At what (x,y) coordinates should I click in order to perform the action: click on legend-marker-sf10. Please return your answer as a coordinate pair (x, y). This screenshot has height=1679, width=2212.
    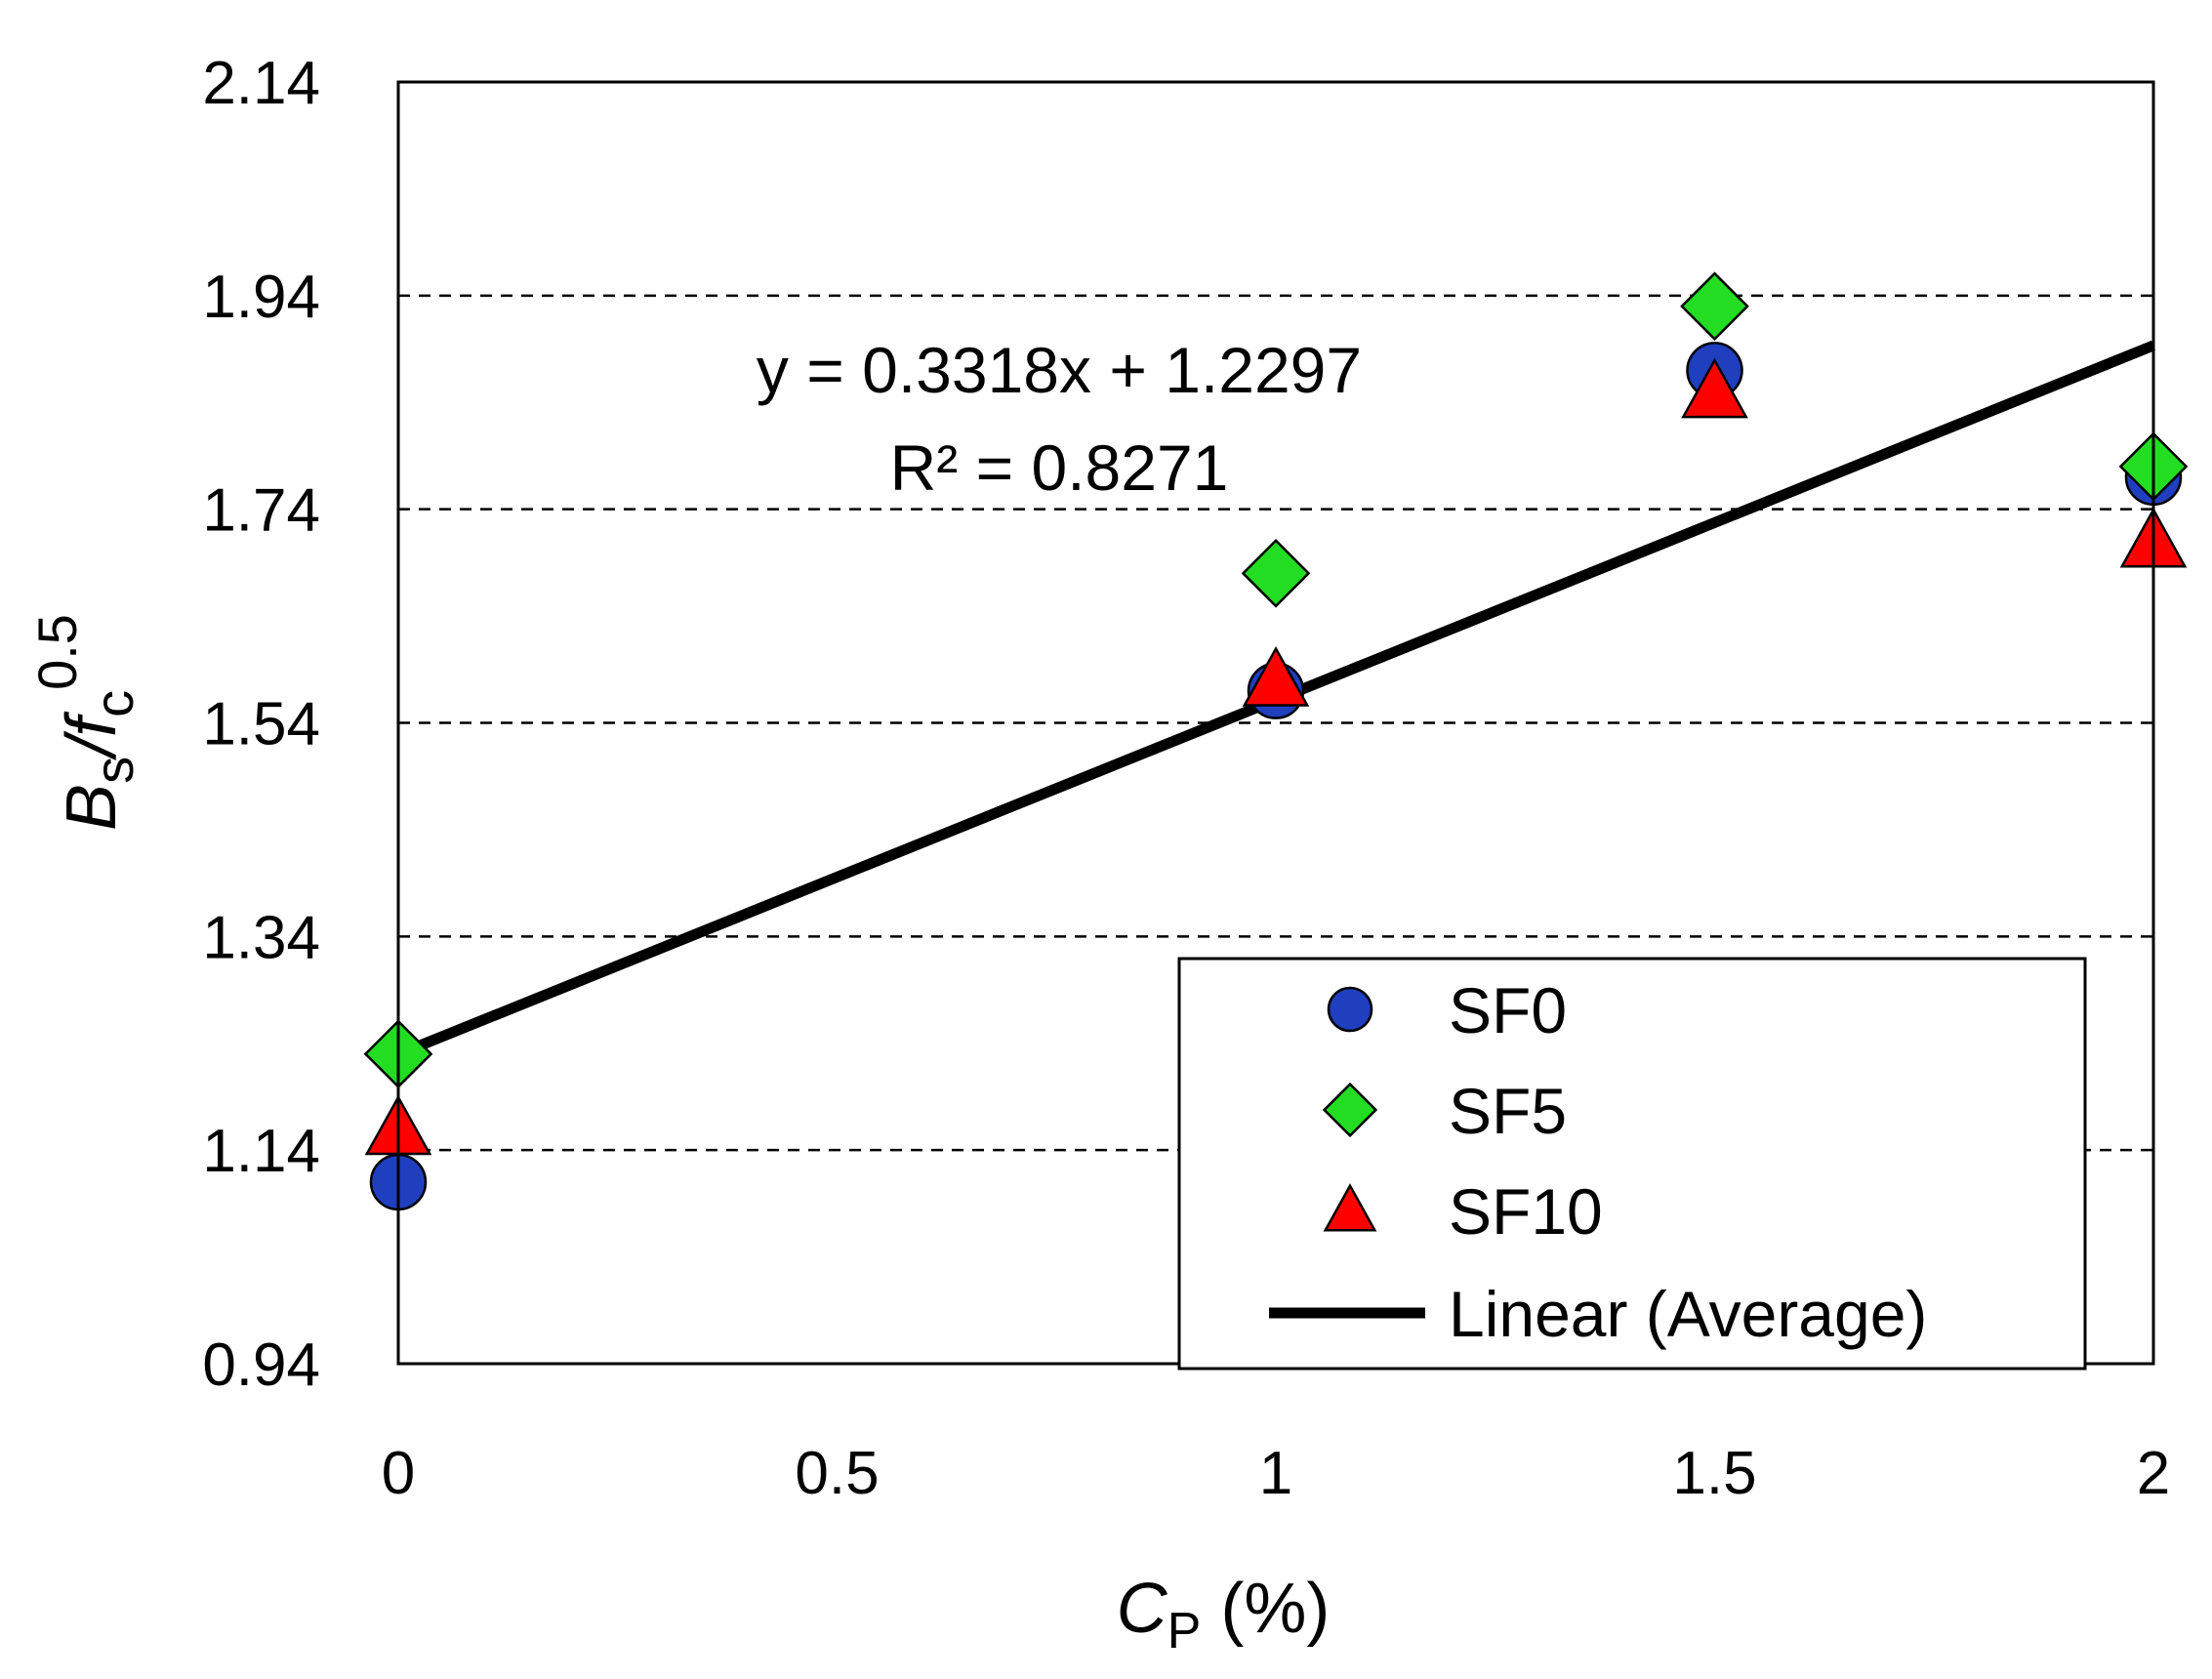
    Looking at the image, I should click on (1350, 1207).